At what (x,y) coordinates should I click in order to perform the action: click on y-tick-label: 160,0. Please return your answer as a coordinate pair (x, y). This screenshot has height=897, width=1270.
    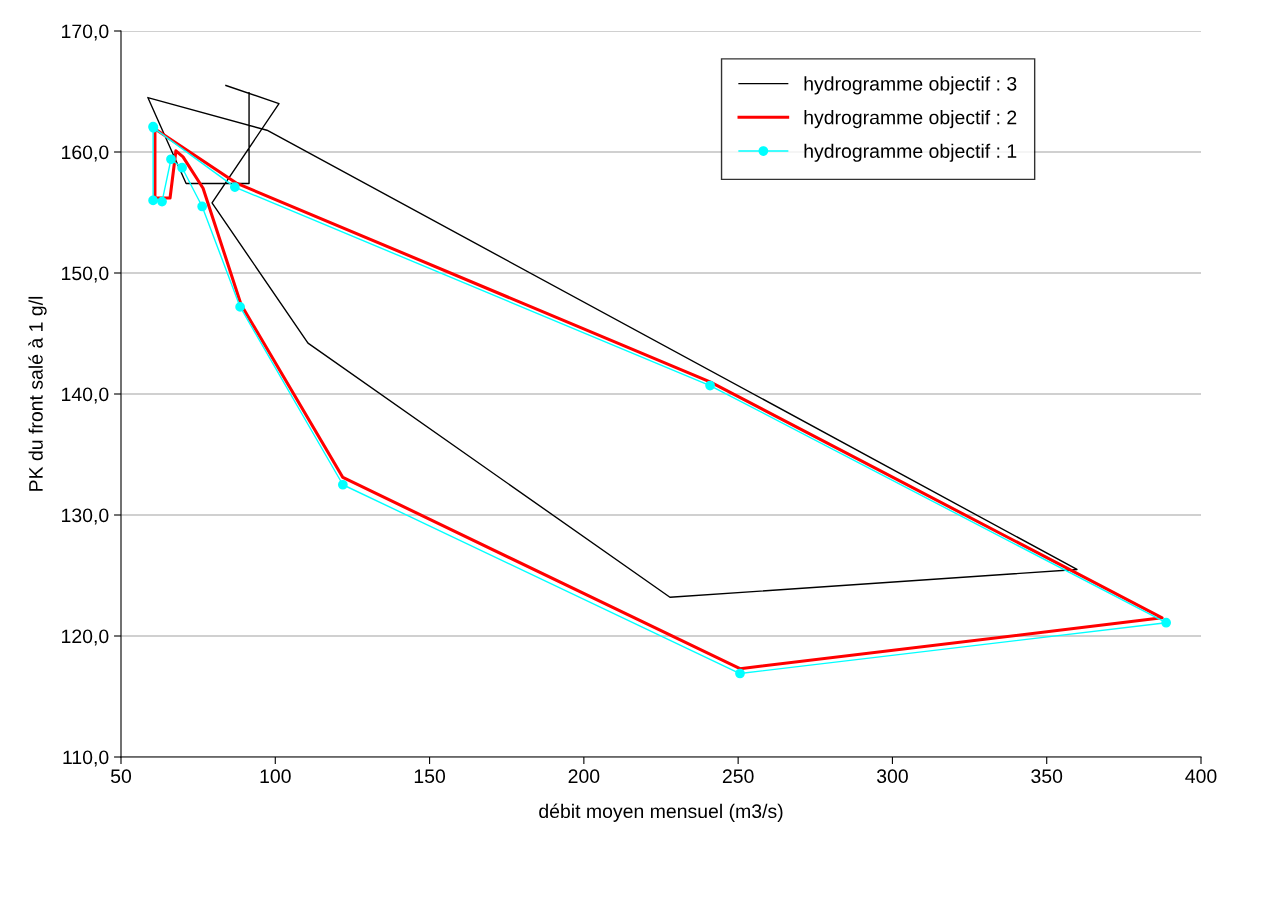
    Looking at the image, I should click on (85, 153).